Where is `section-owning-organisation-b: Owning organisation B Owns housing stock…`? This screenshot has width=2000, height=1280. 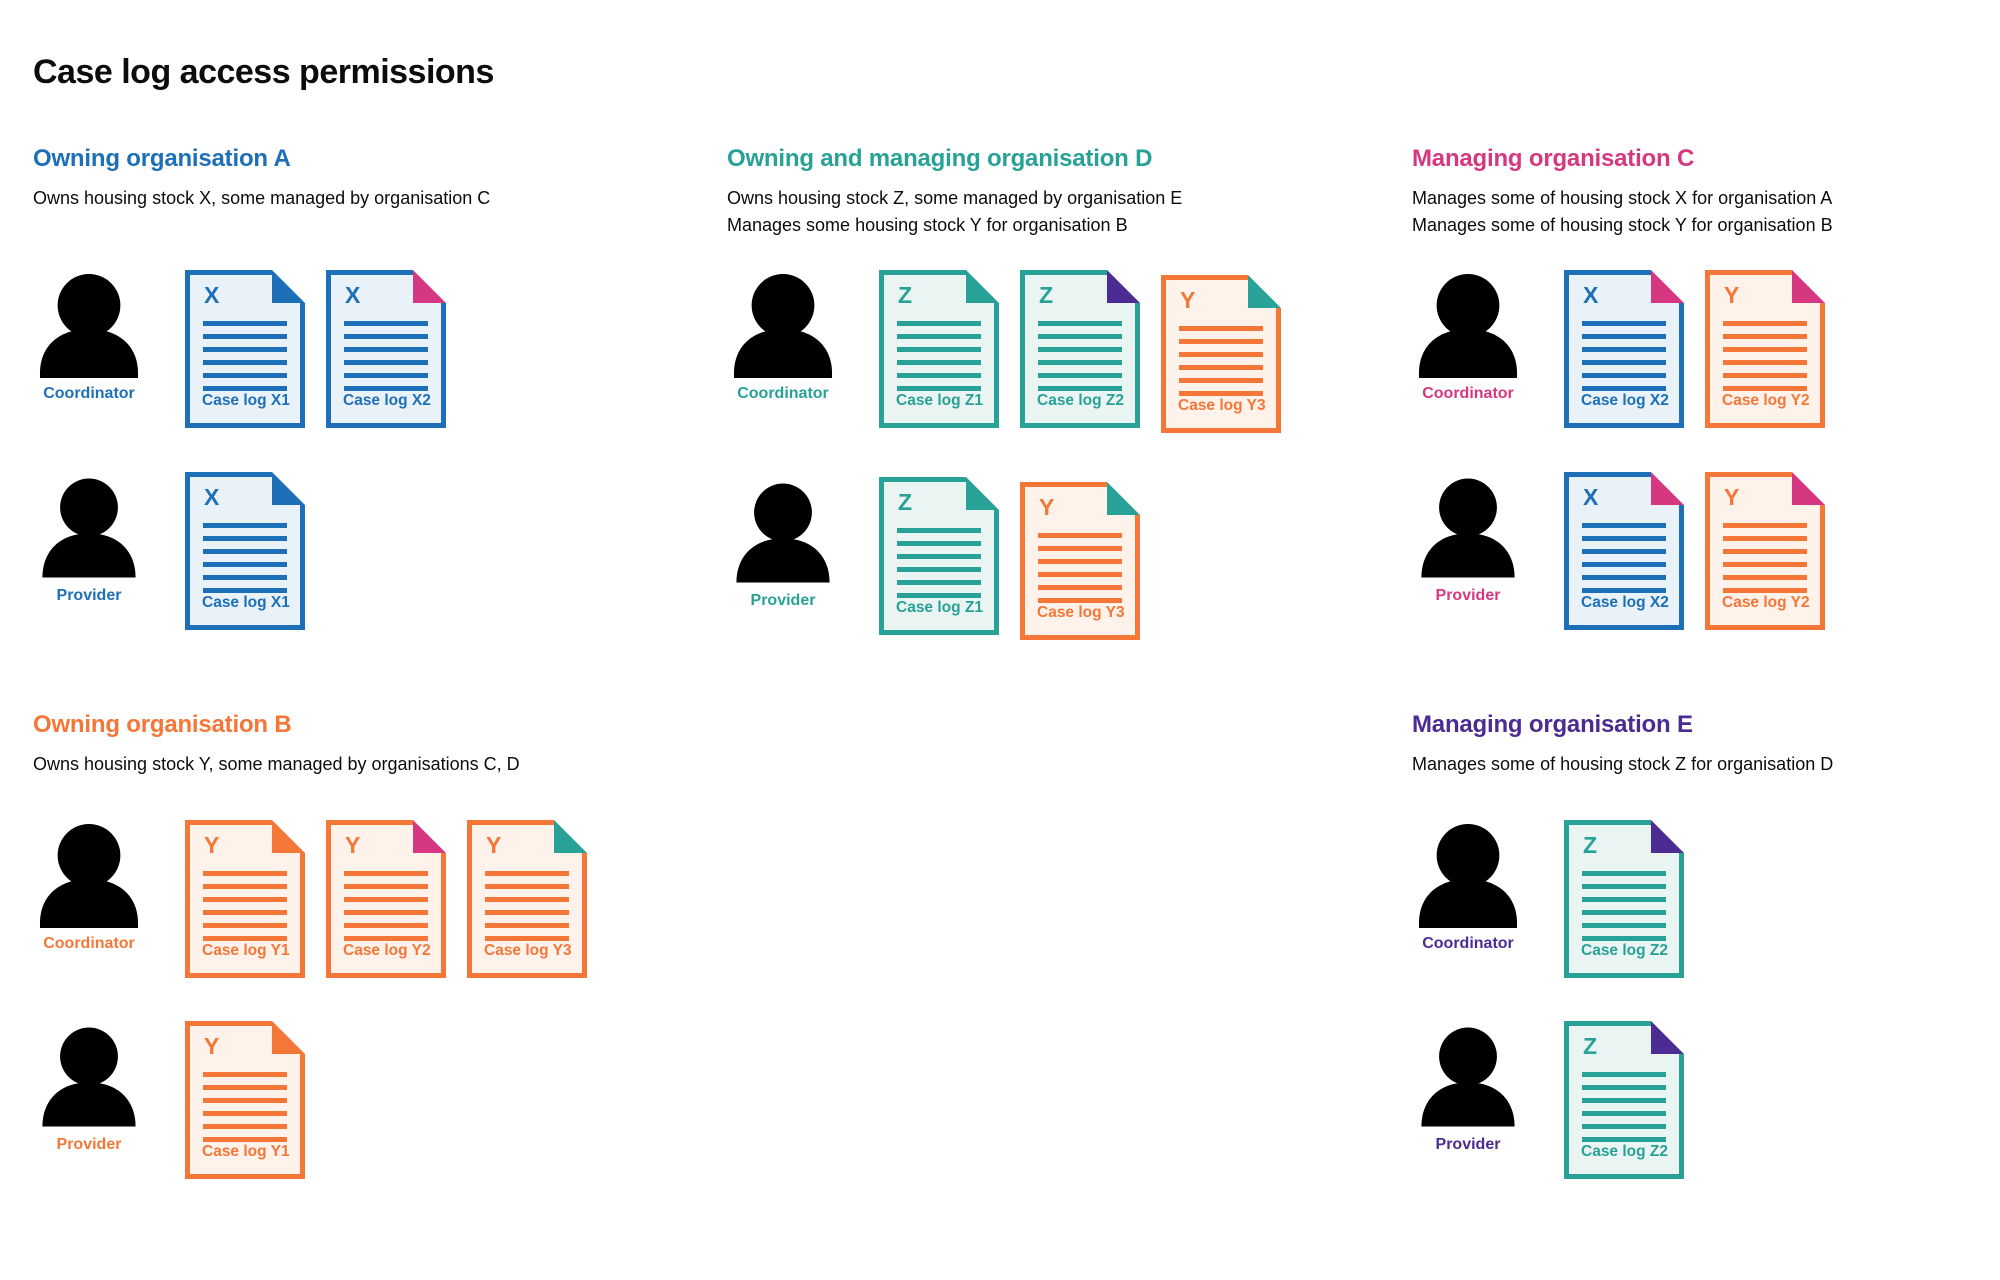
section-owning-organisation-b: Owning organisation B Owns housing stock… is located at coordinates (313, 944).